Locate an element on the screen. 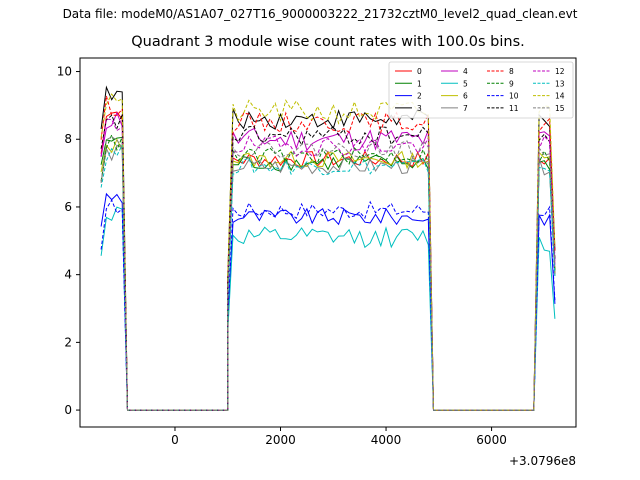  legend-label-6: 6 is located at coordinates (465, 96).